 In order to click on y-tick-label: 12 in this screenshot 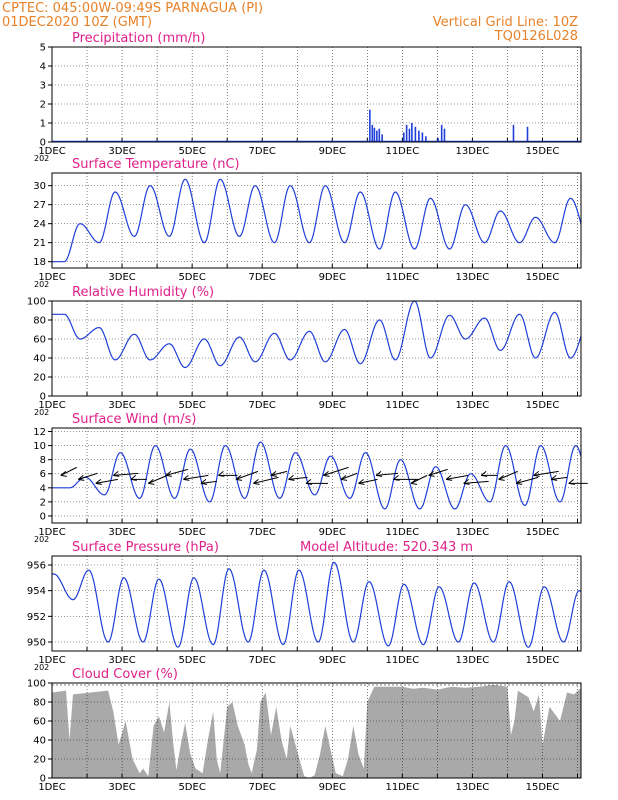, I will do `click(39, 432)`.